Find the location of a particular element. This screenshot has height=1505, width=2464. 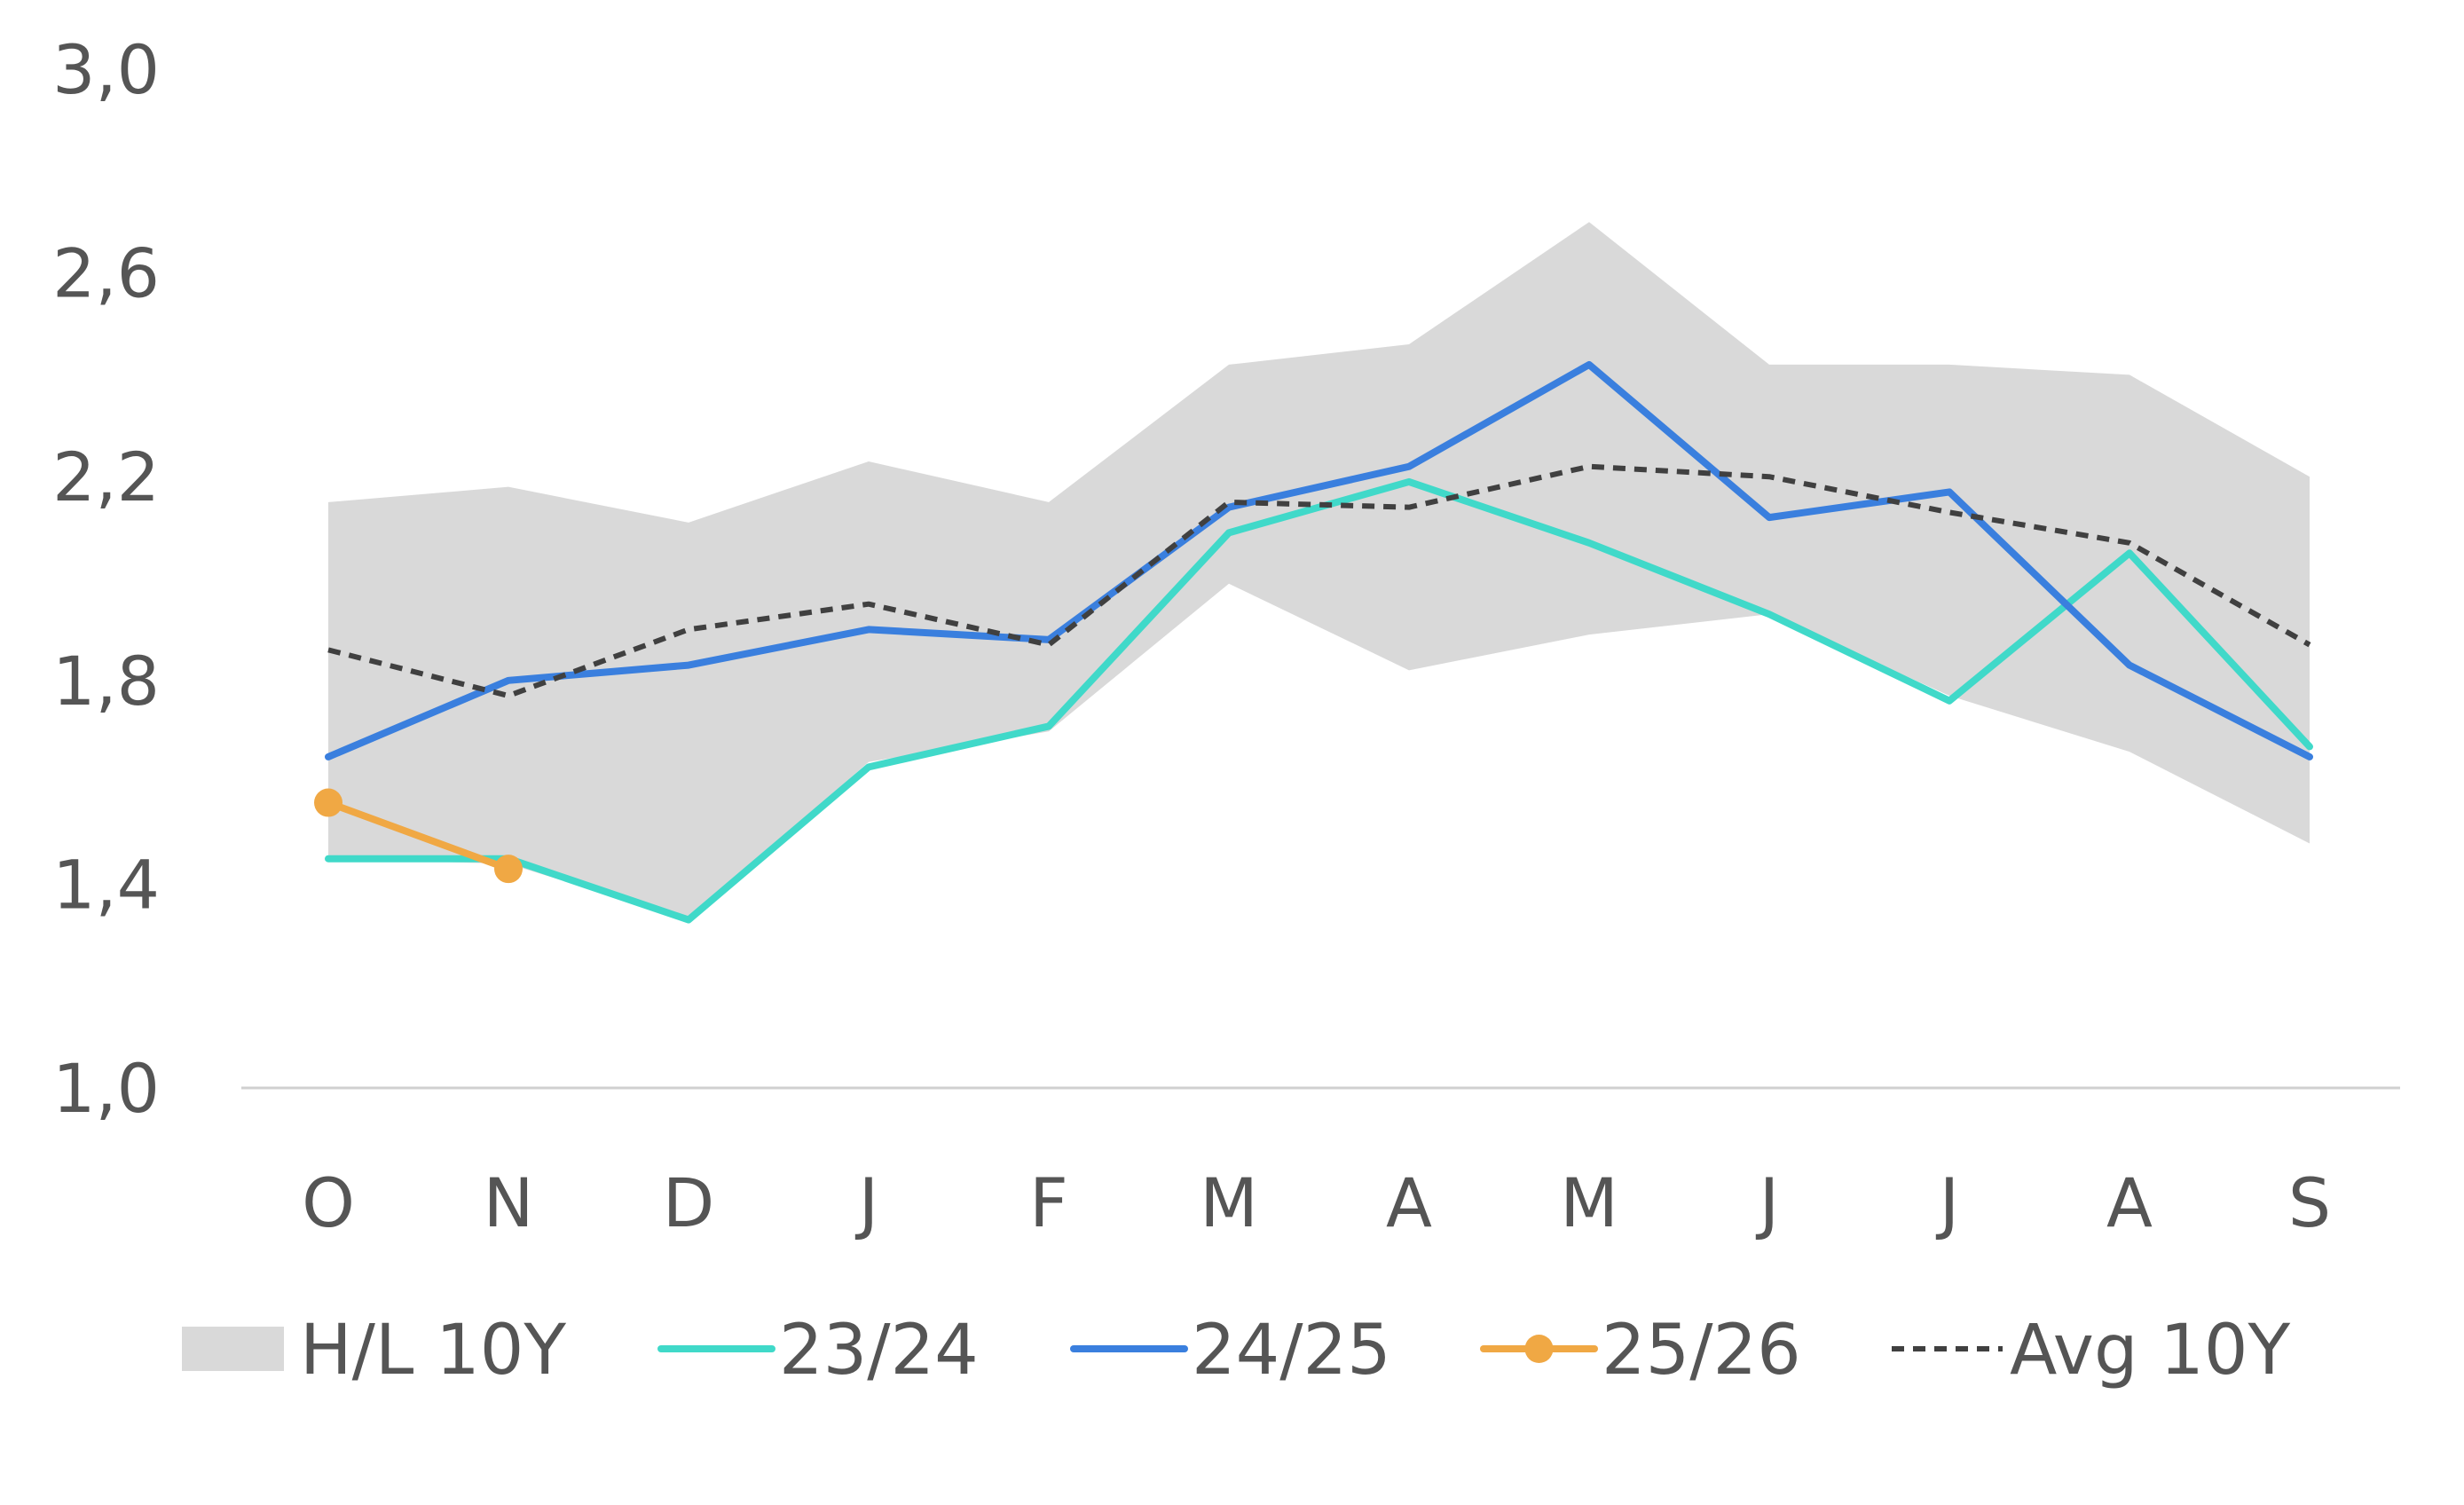

x-tick-label: D is located at coordinates (689, 1202).